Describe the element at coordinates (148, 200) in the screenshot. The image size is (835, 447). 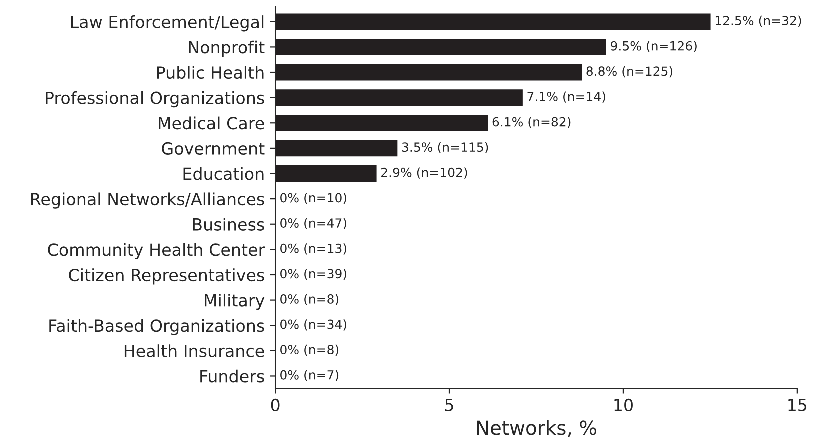
I see `y-tick-label: Regional Networks/Alliances` at that location.